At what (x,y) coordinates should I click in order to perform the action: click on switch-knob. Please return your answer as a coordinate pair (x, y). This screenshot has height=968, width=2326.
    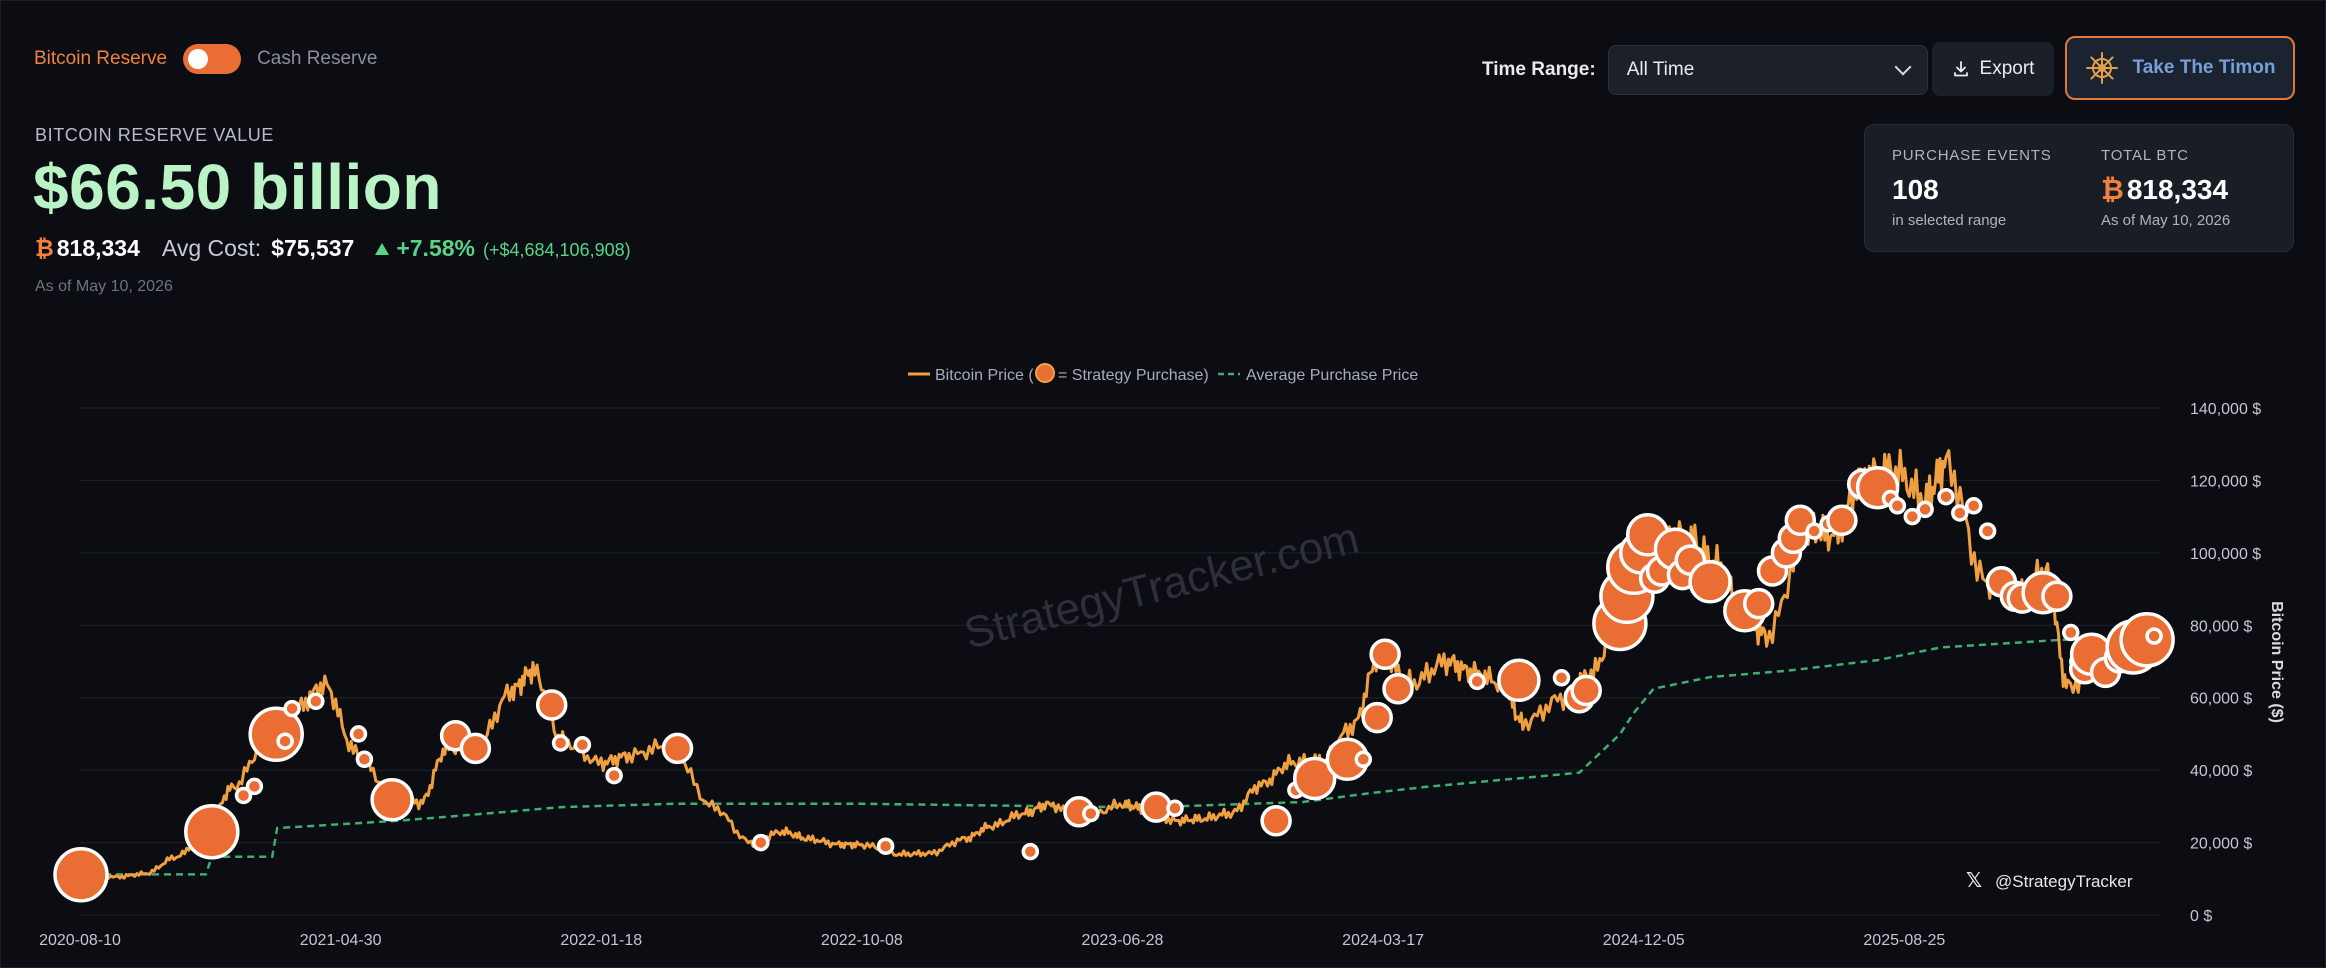
    Looking at the image, I should click on (198, 59).